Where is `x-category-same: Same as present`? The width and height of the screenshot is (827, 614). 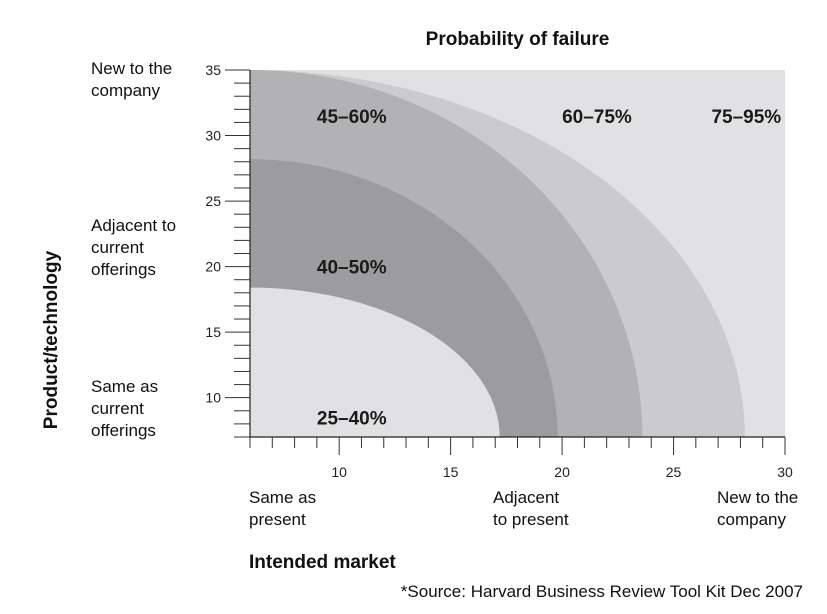 x-category-same: Same as present is located at coordinates (283, 508).